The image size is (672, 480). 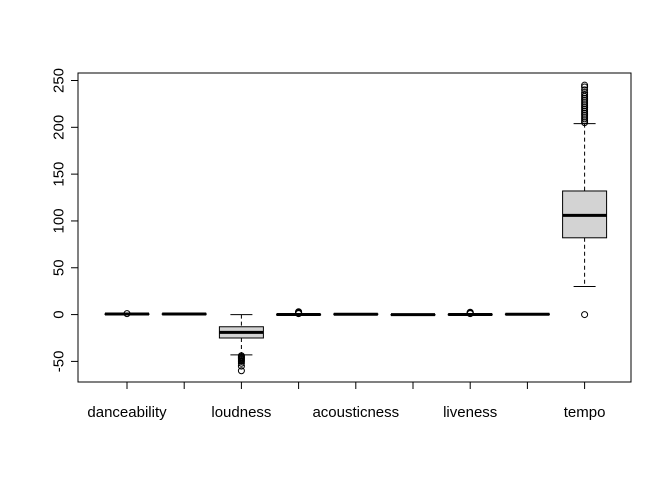 I want to click on y-tick-label: 100, so click(x=59, y=220).